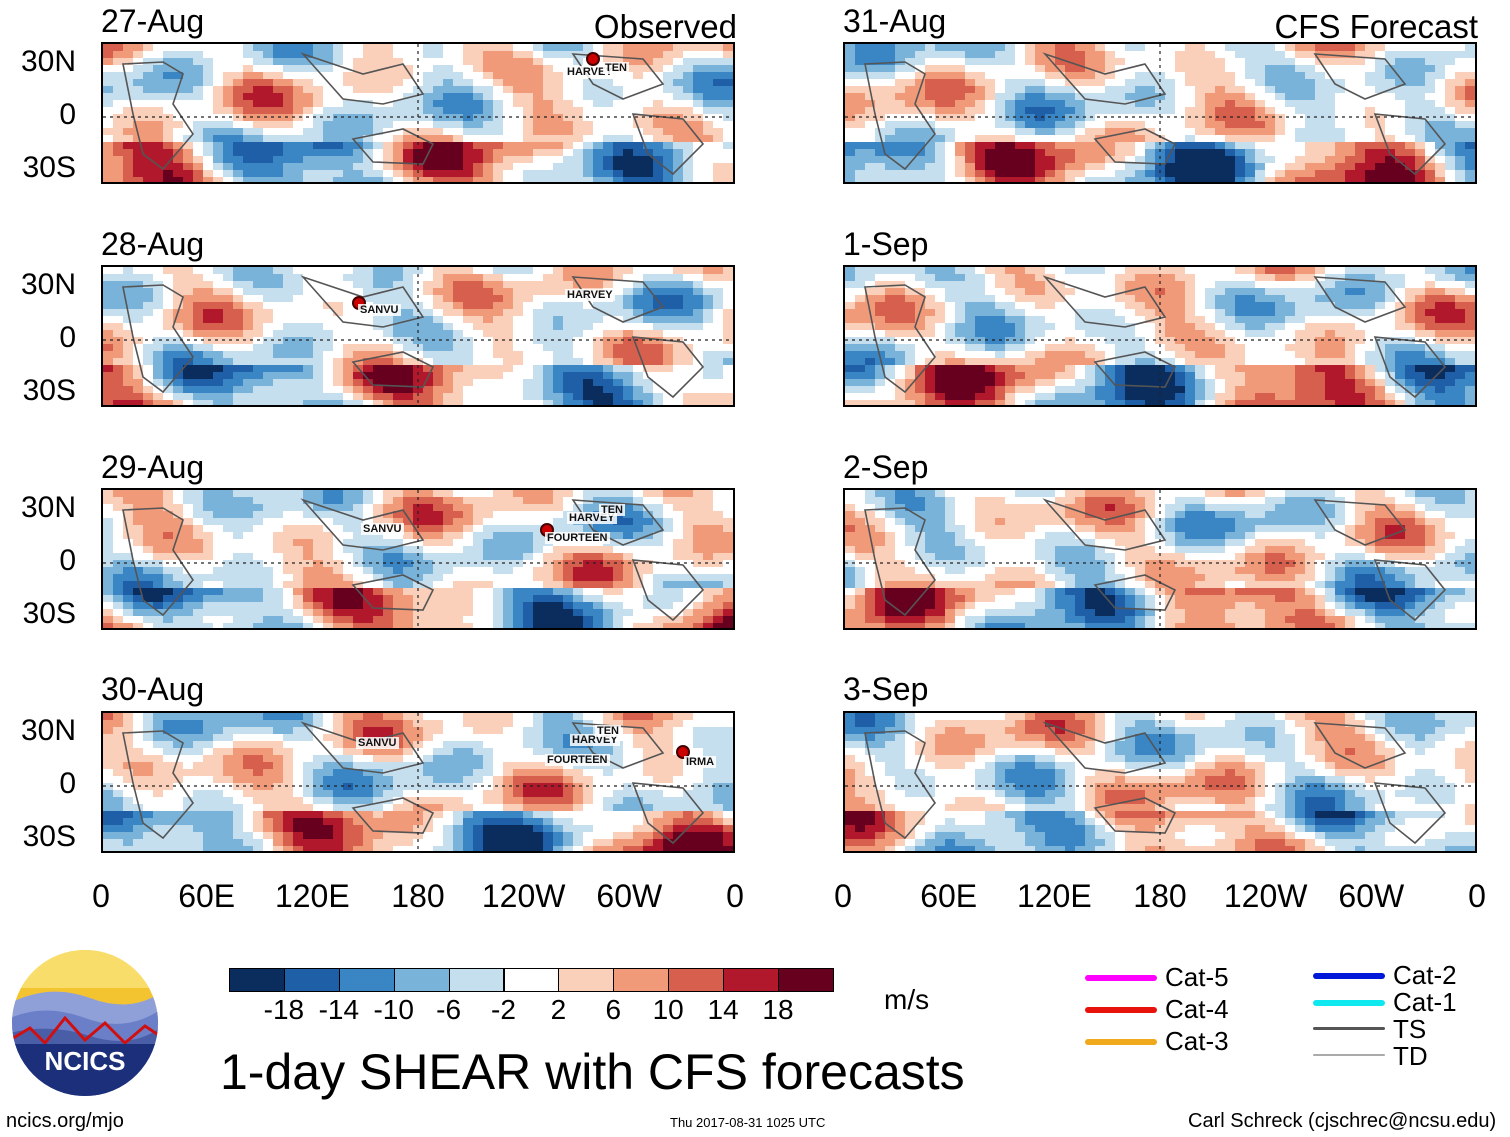 This screenshot has height=1137, width=1510. Describe the element at coordinates (629, 896) in the screenshot. I see `lon-label-0-5: 60W` at that location.